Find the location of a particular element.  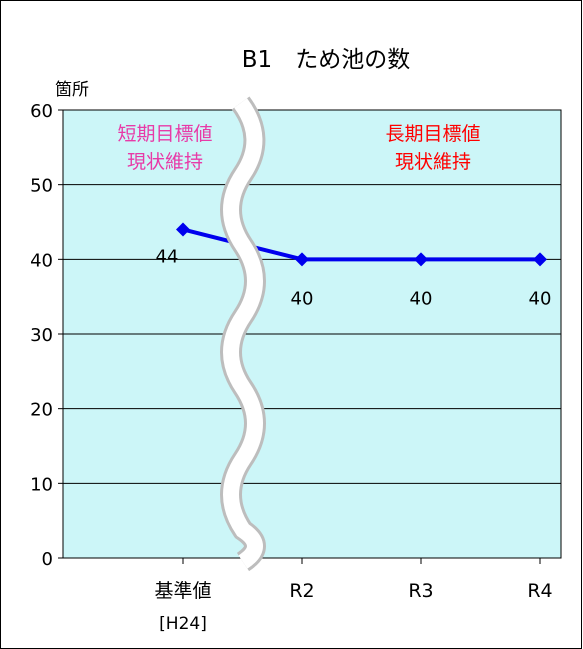

x-tick-label: R4 is located at coordinates (539, 591).